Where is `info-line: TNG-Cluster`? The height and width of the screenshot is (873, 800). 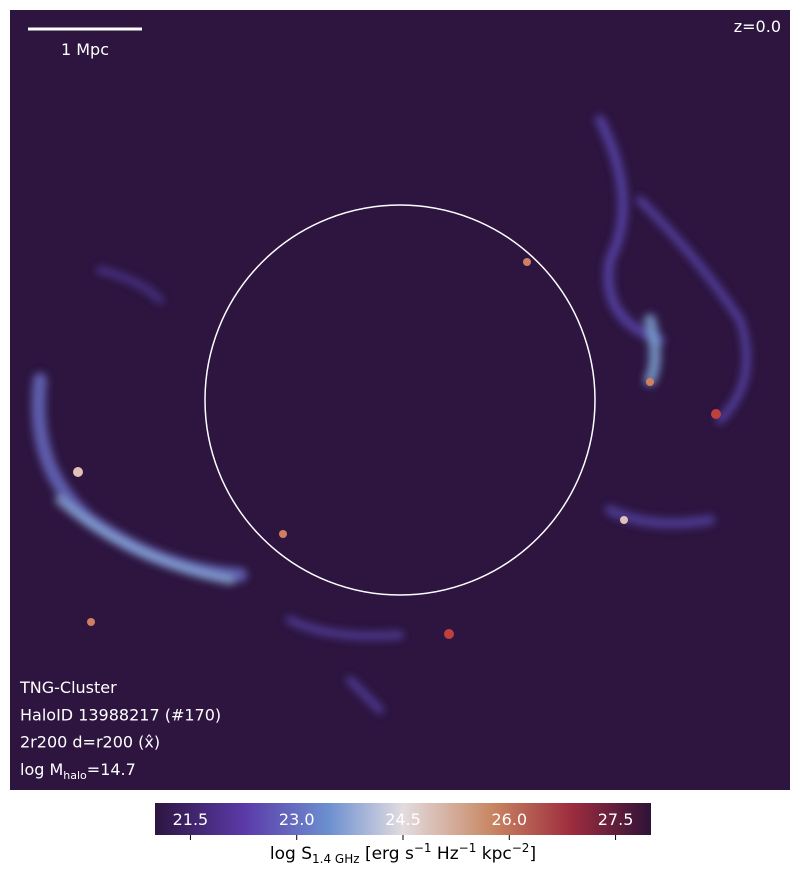
info-line: TNG-Cluster is located at coordinates (68, 687).